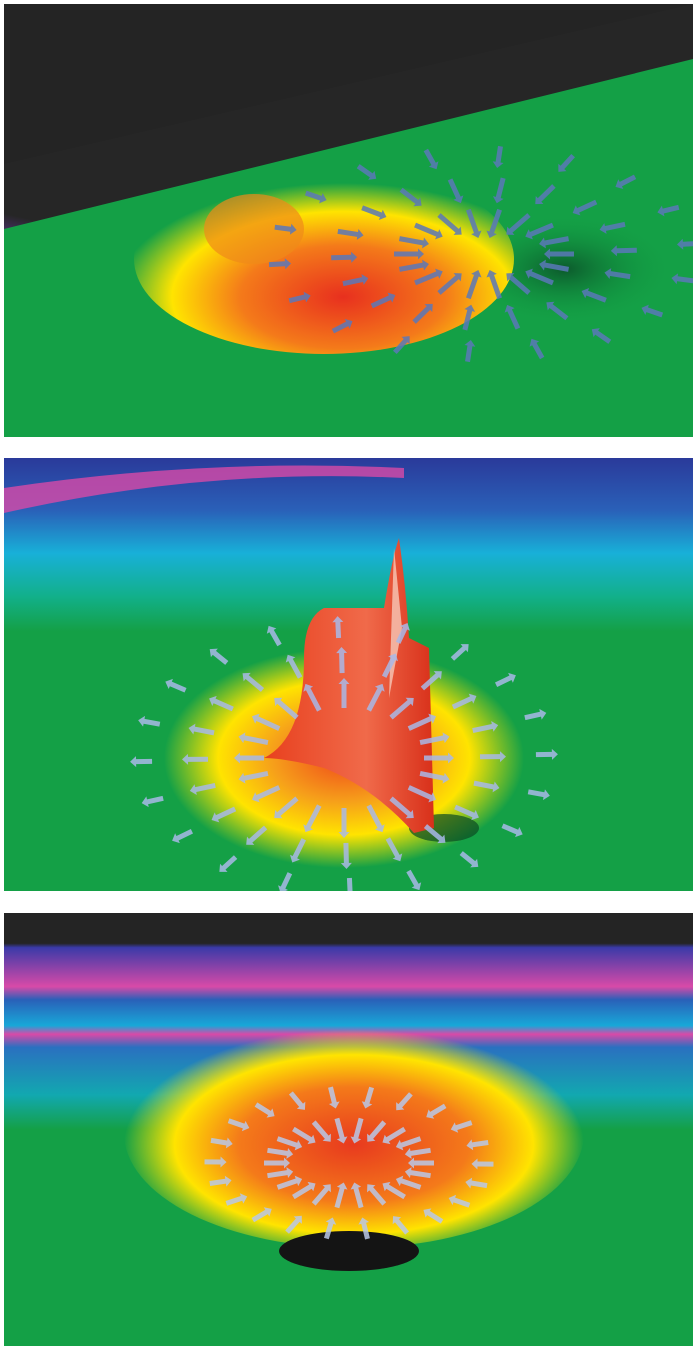  Describe the element at coordinates (204, 489) in the screenshot. I see `magenta-band` at that location.